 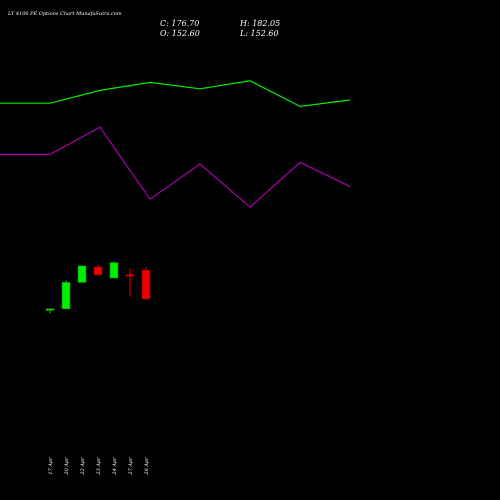 What do you see at coordinates (259, 23) in the screenshot?
I see `high-value: H: 182.05` at bounding box center [259, 23].